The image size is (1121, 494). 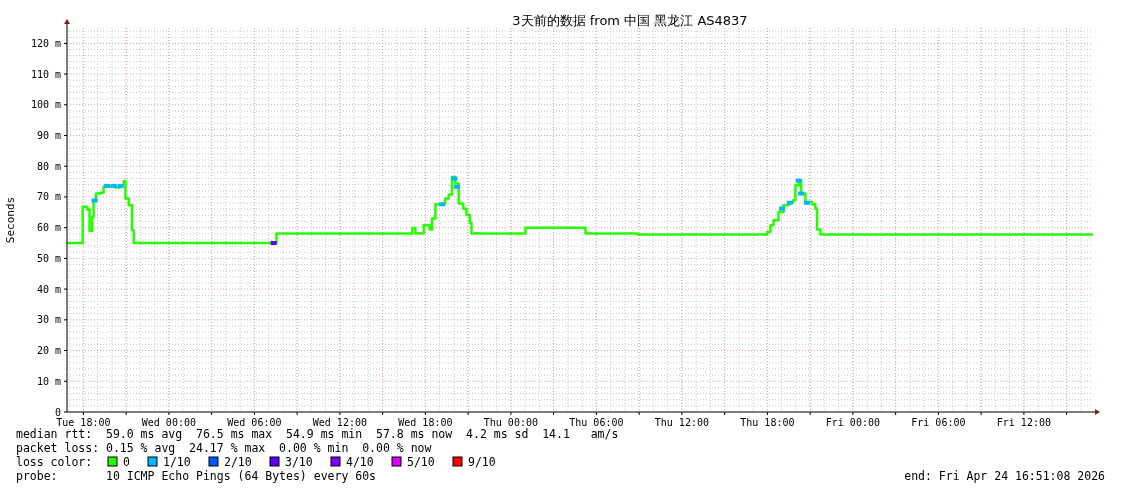 What do you see at coordinates (54, 462) in the screenshot?
I see `legend-title: loss color:` at bounding box center [54, 462].